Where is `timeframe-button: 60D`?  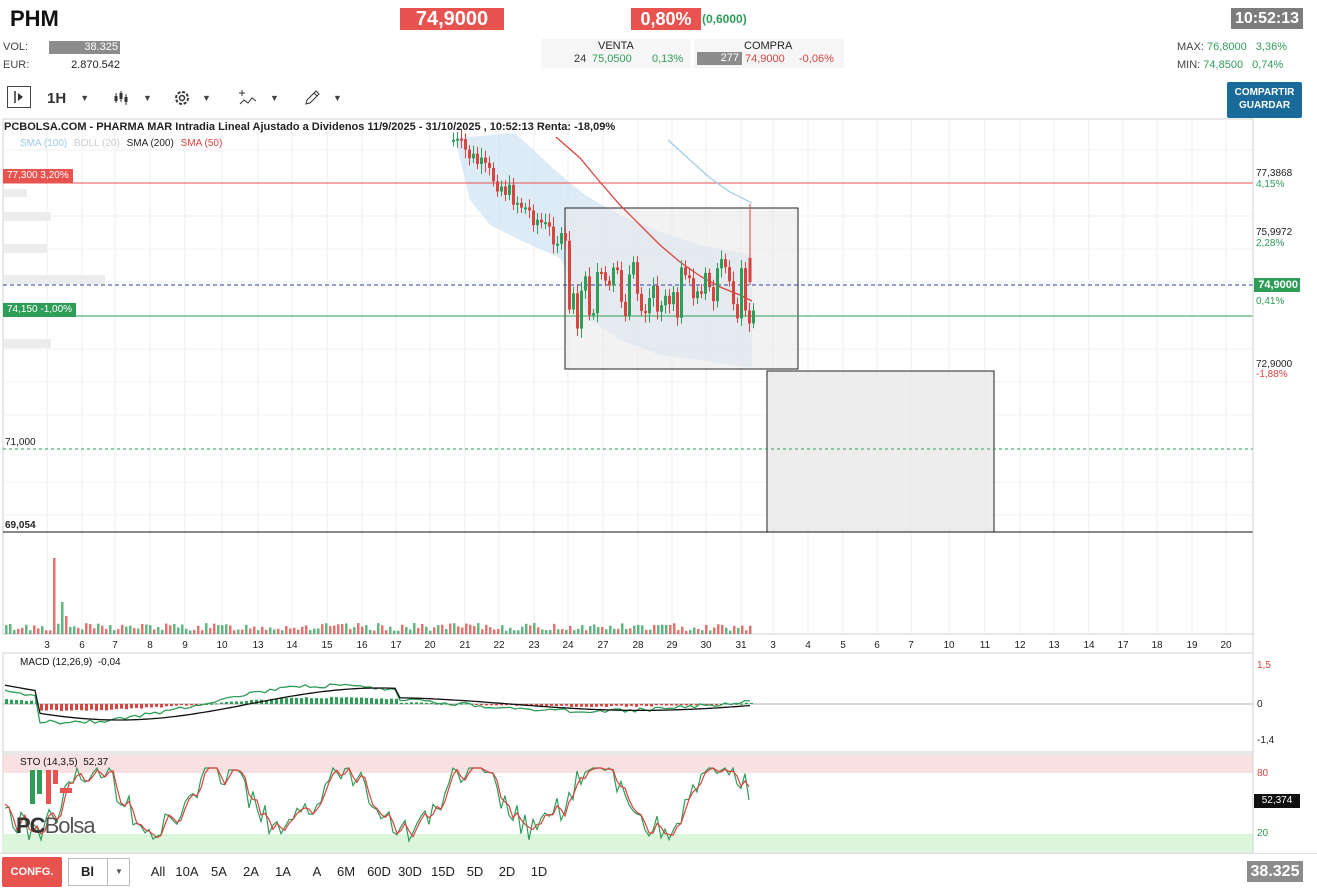
timeframe-button: 60D is located at coordinates (379, 871).